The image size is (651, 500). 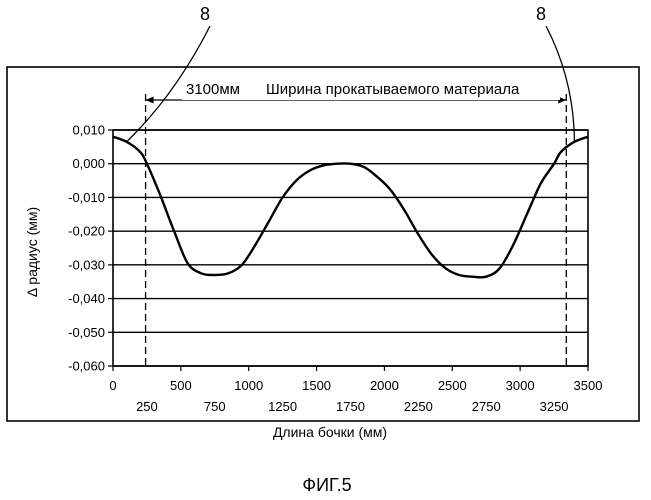 What do you see at coordinates (418, 406) in the screenshot?
I see `x-tick-label: 2250` at bounding box center [418, 406].